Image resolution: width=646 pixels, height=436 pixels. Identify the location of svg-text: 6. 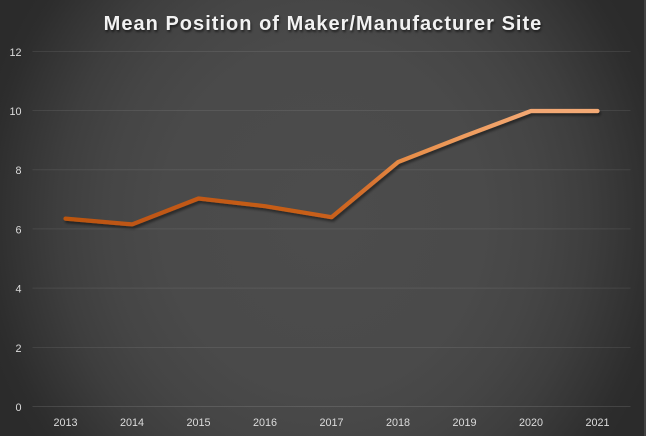
(18, 230).